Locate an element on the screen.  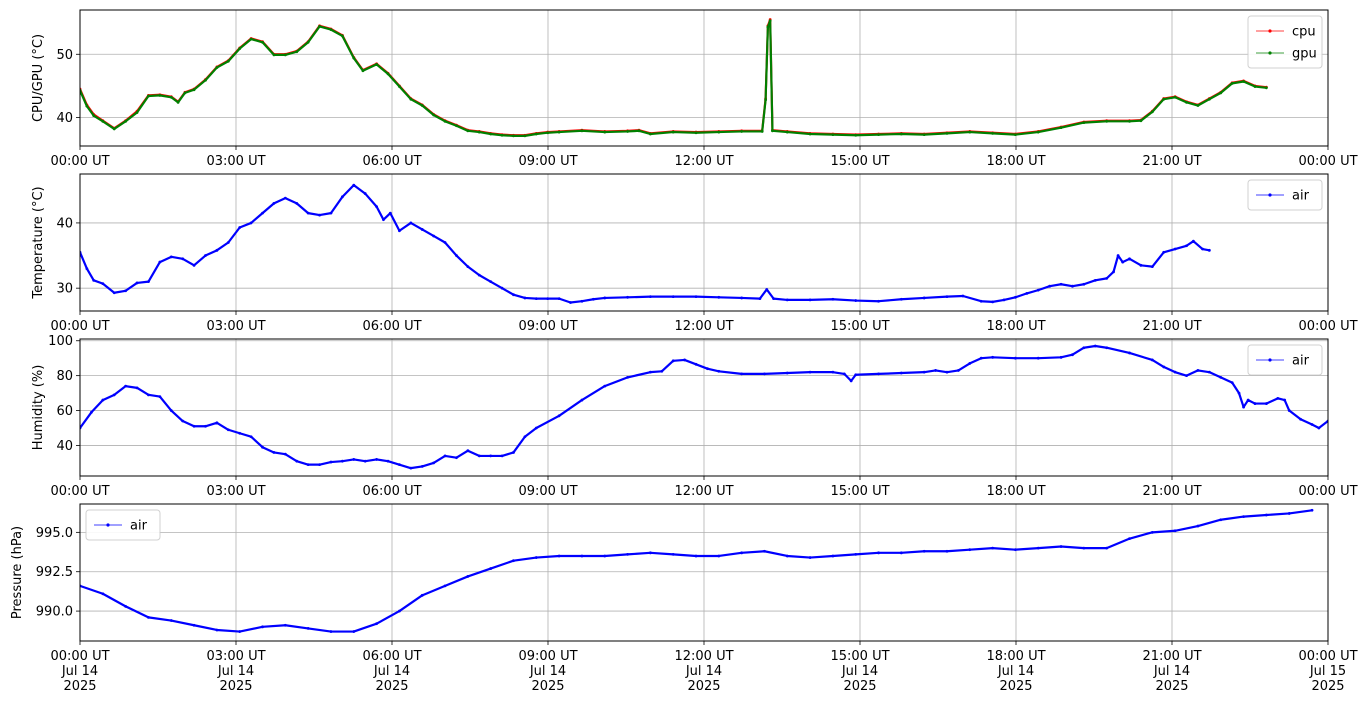
x-tick-label-line: 21:00 UT is located at coordinates (1171, 161).